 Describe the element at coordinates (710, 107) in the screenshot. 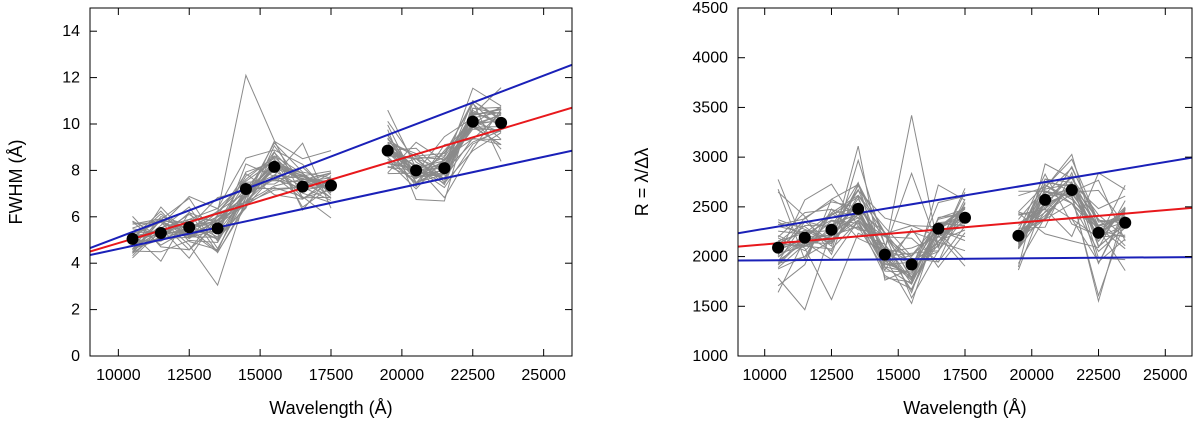

I see `y-tick-label: 3500` at that location.